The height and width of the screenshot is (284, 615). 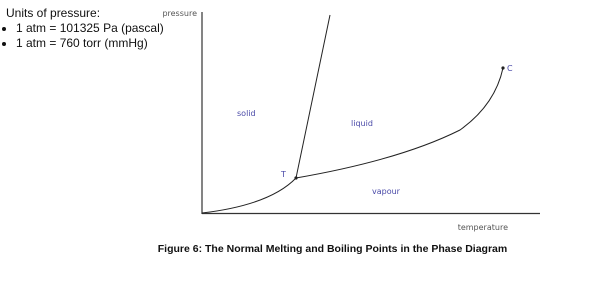 What do you see at coordinates (386, 191) in the screenshot?
I see `region-label: vapour` at bounding box center [386, 191].